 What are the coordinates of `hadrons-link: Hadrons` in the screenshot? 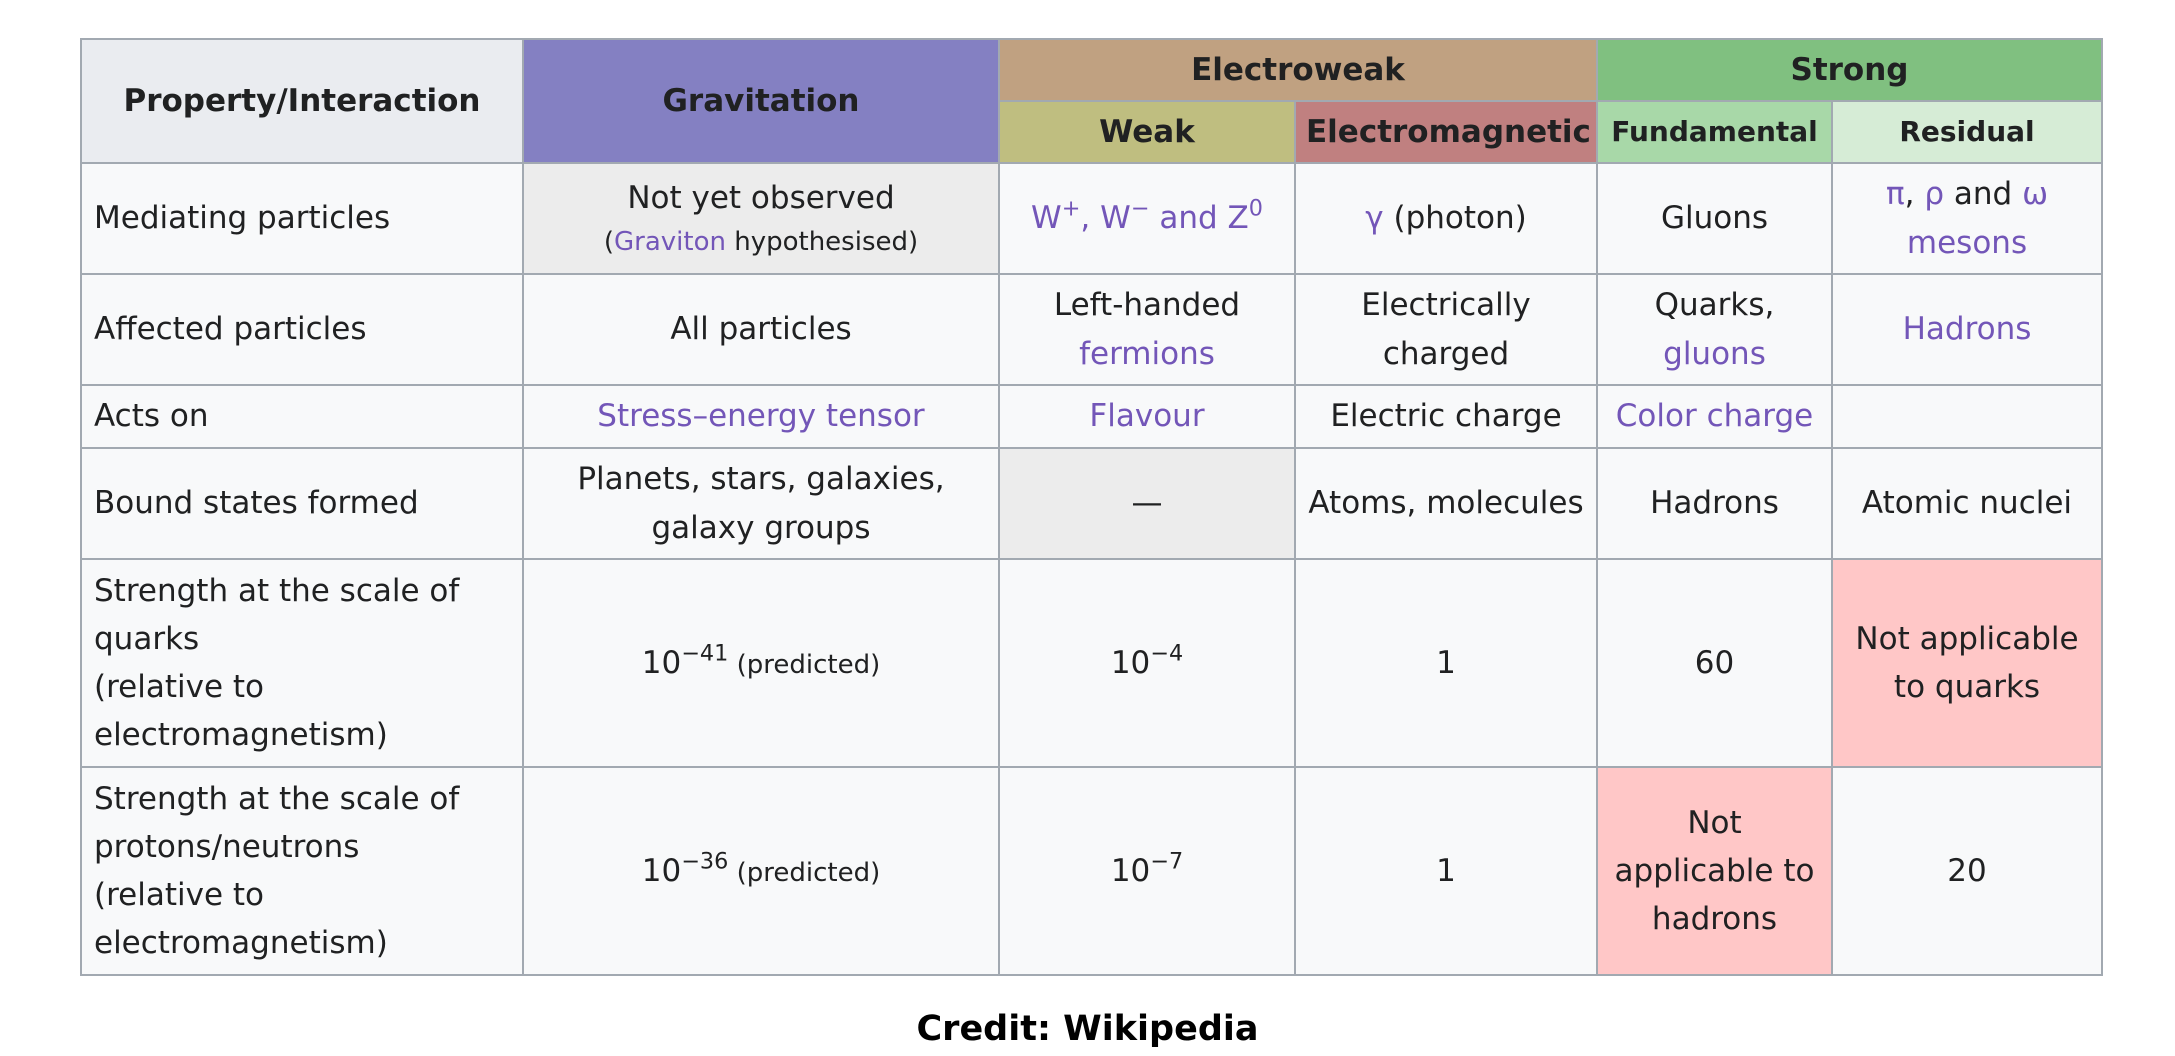 It's located at (1967, 329).